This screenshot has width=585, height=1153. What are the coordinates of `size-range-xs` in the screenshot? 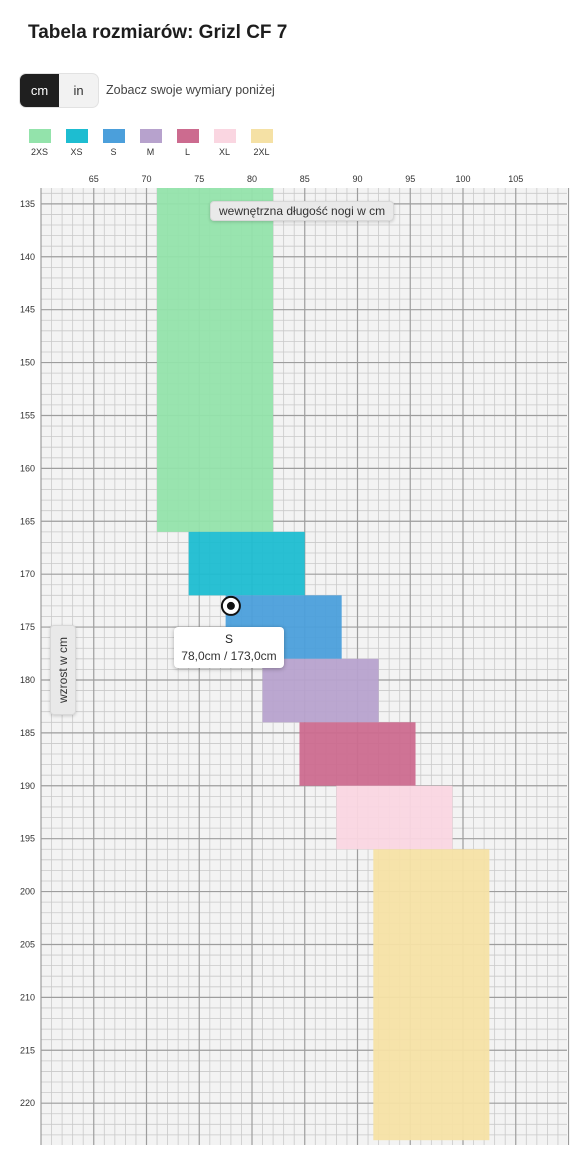 It's located at (246, 563).